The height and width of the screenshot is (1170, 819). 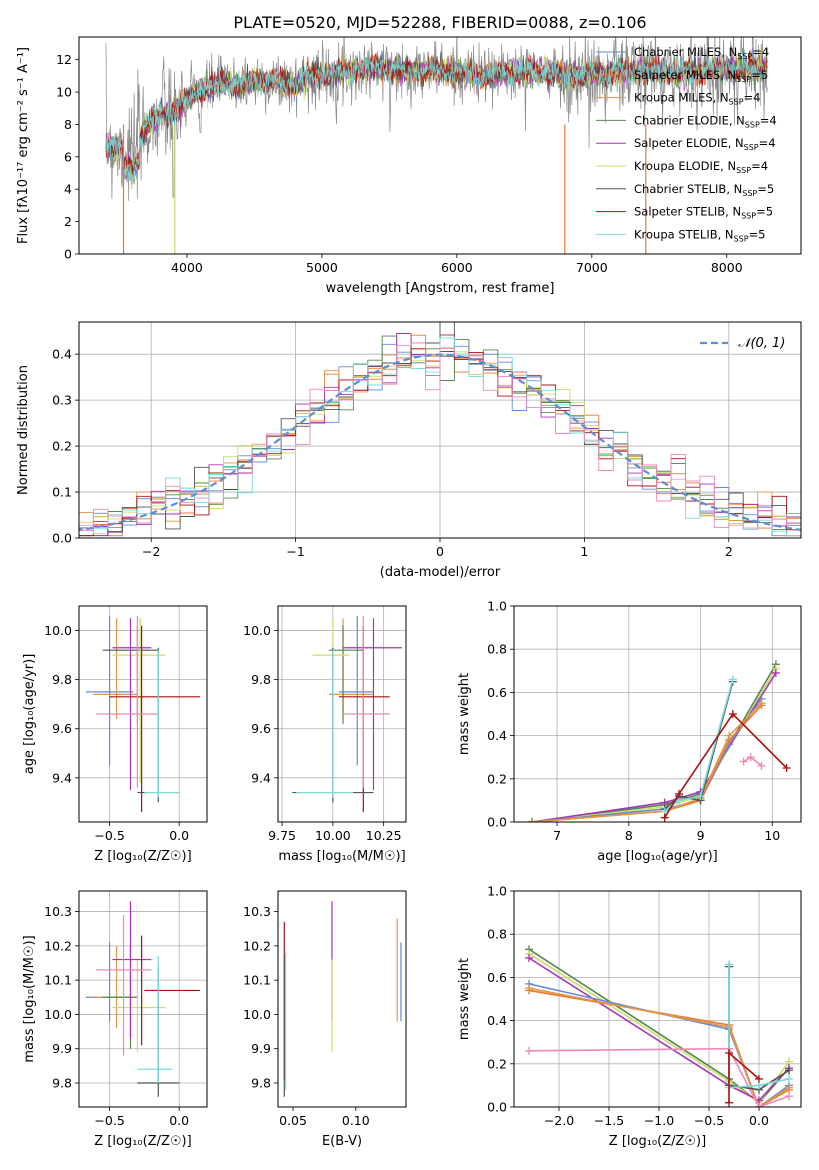 What do you see at coordinates (497, 977) in the screenshot?
I see `y-tick-label: 0.6` at bounding box center [497, 977].